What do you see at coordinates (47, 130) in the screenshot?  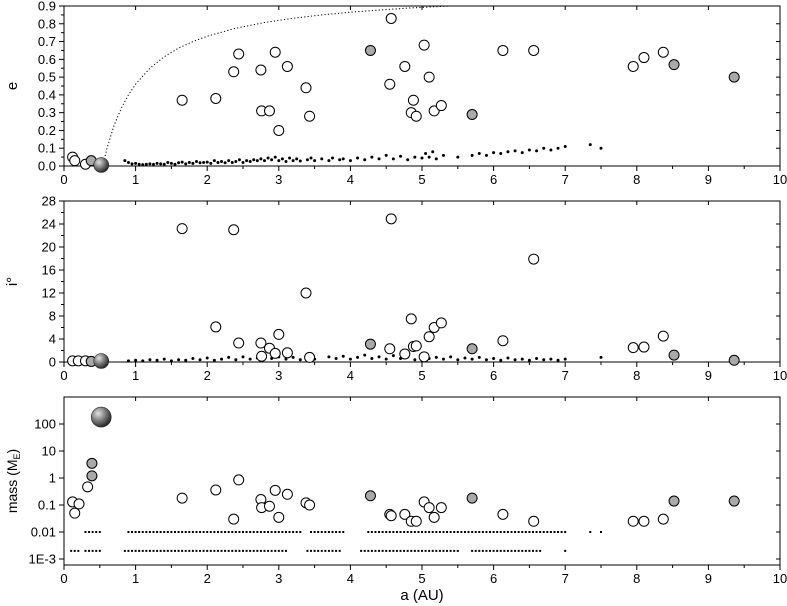 I see `y-tick-label: 0.2` at bounding box center [47, 130].